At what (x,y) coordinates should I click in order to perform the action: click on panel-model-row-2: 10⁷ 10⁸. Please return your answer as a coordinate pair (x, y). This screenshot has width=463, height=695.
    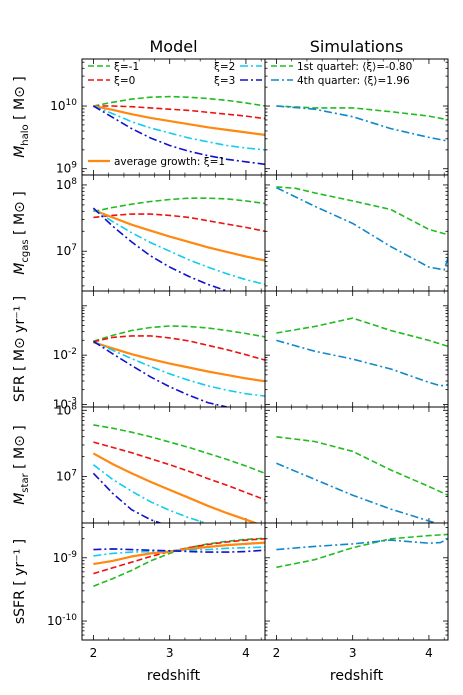
    Looking at the image, I should click on (161, 233).